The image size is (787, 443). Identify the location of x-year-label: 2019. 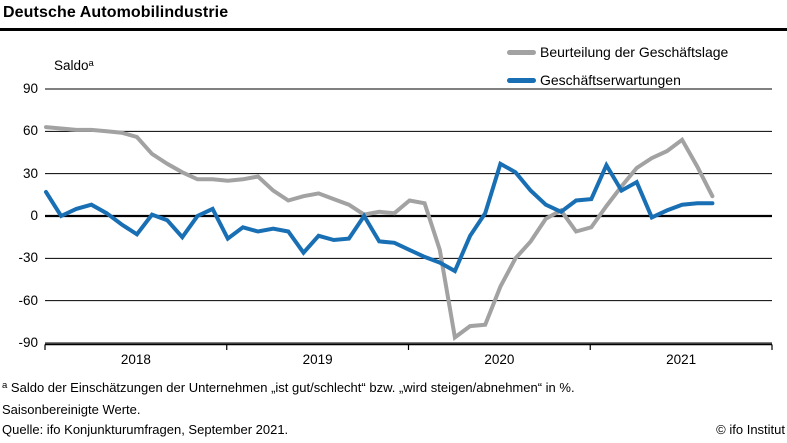
(317, 359).